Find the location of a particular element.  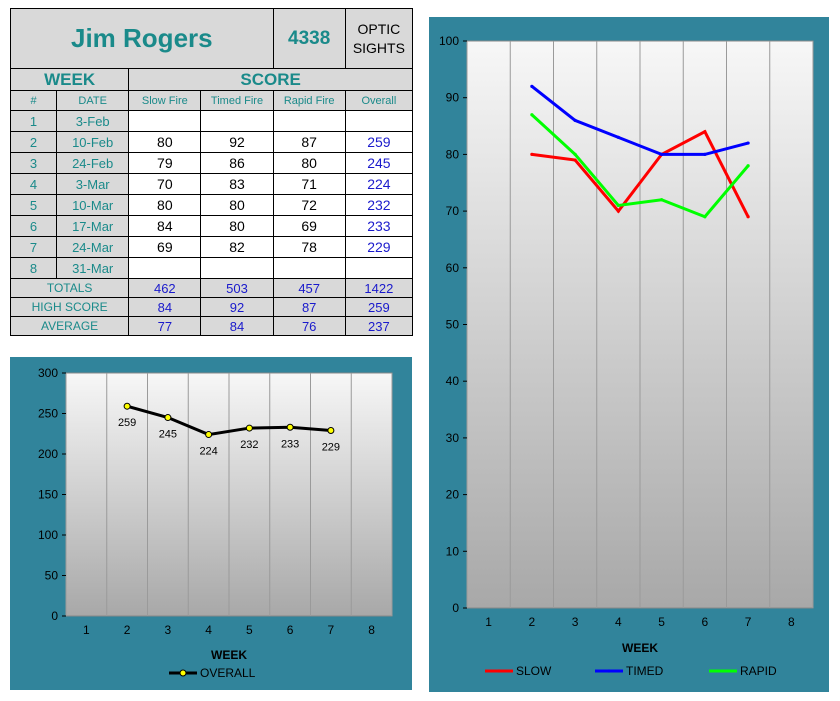

score-row: 3 24-Feb 79 86 80 245 is located at coordinates (211, 163).